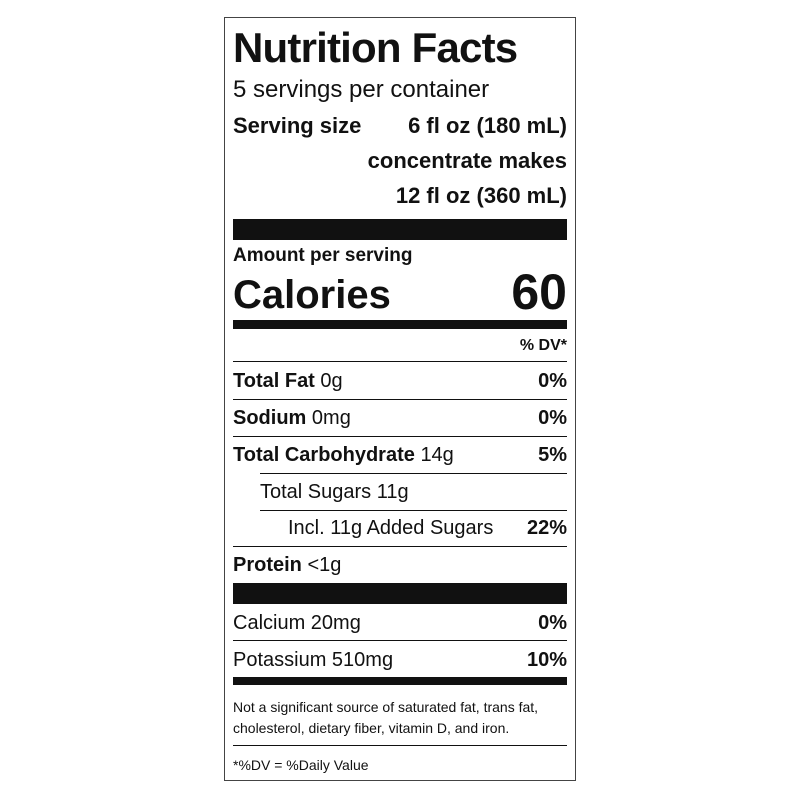 The height and width of the screenshot is (800, 800). I want to click on nutrient-amount: 14g, so click(437, 455).